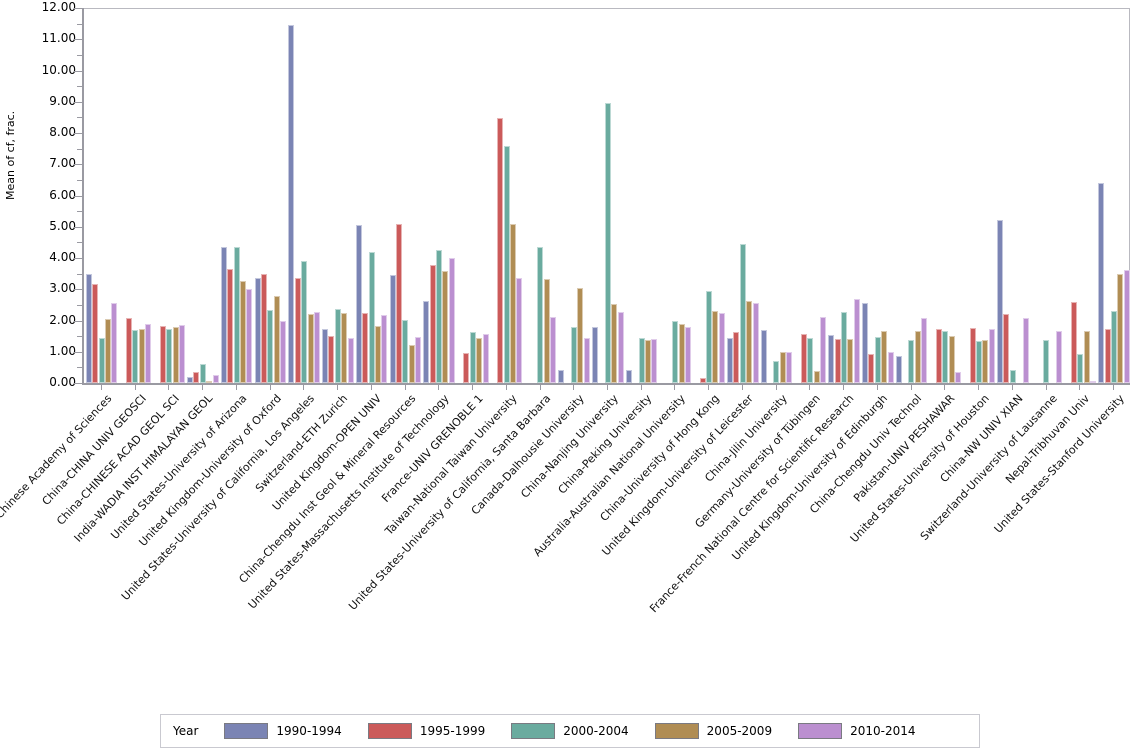 This screenshot has width=1134, height=756. What do you see at coordinates (283, 731) in the screenshot?
I see `legend-item: 1990-1994` at bounding box center [283, 731].